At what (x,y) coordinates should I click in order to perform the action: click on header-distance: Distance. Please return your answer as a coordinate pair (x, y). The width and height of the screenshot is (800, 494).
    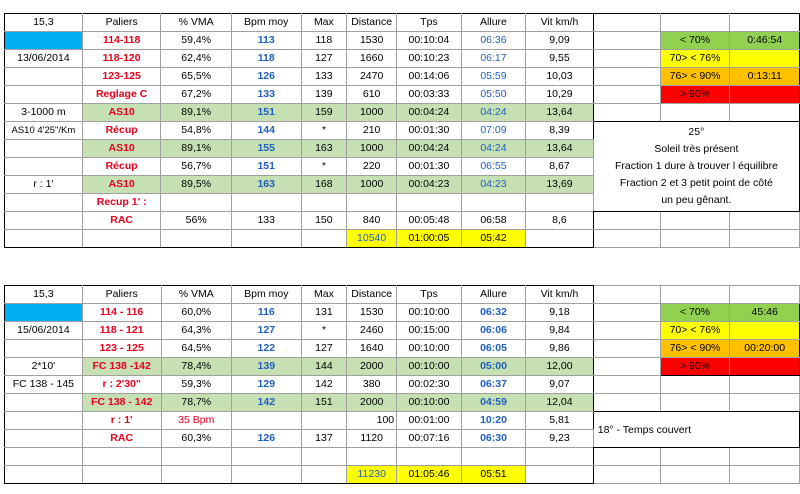
    Looking at the image, I should click on (372, 22).